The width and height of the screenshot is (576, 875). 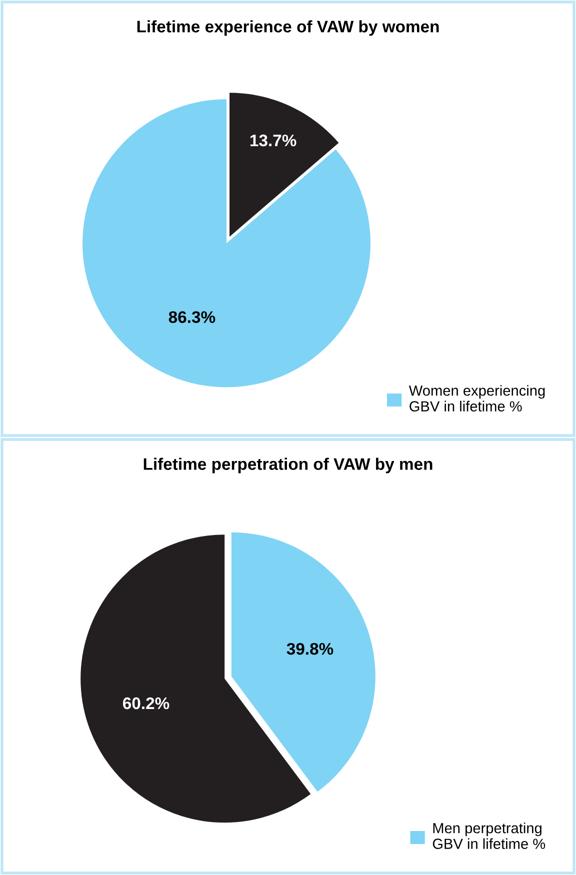 I want to click on data-label: 86.3%, so click(x=192, y=317).